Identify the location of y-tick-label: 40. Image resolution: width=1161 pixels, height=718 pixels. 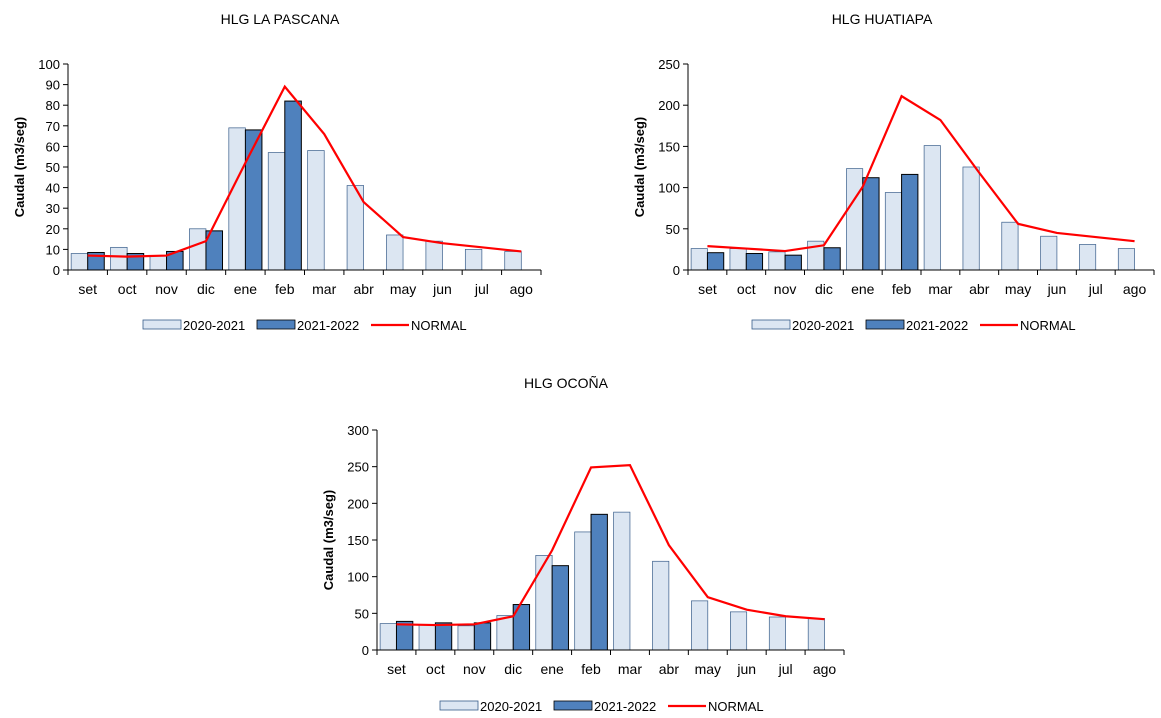
(53, 188).